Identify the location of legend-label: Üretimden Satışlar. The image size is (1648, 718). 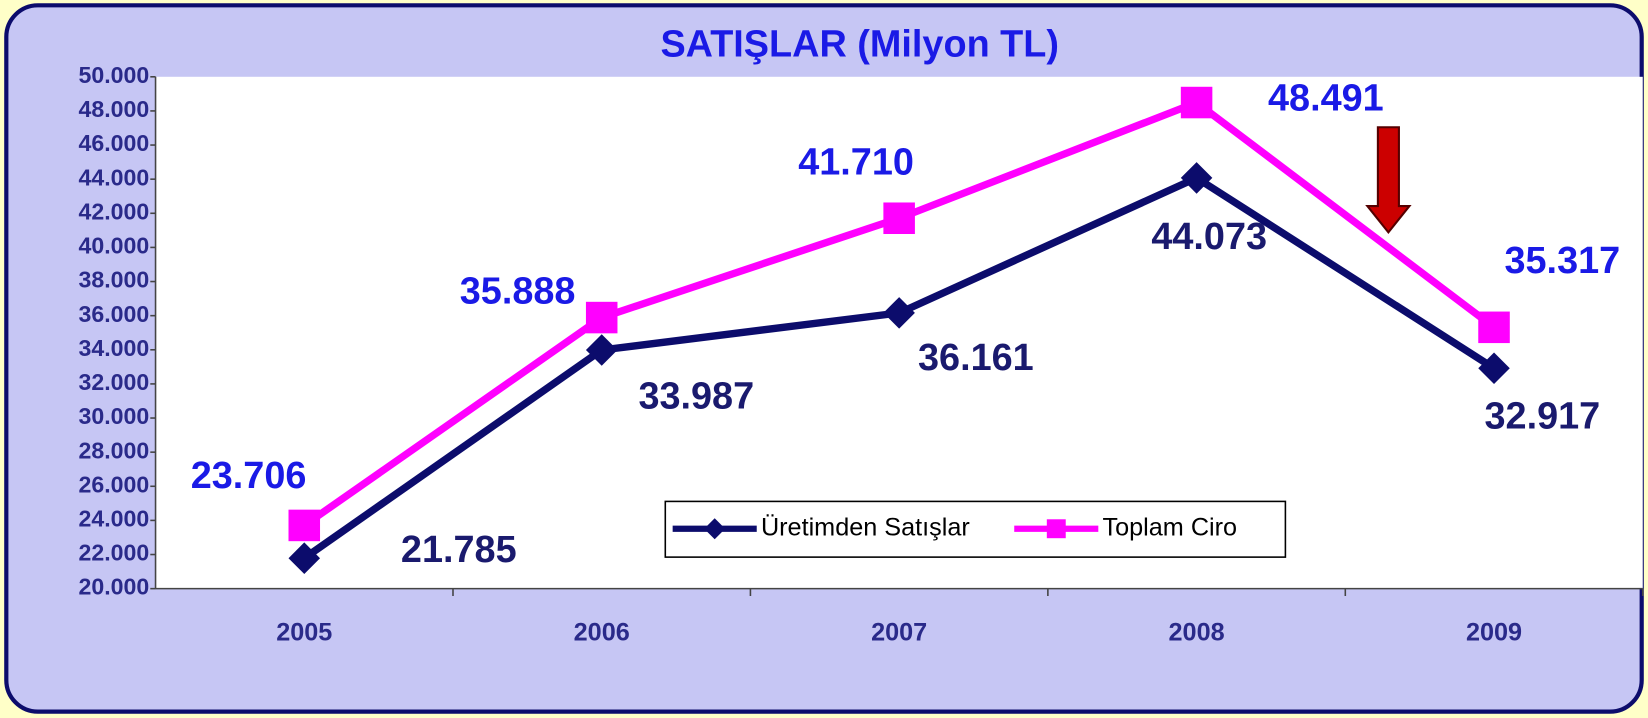
(865, 527).